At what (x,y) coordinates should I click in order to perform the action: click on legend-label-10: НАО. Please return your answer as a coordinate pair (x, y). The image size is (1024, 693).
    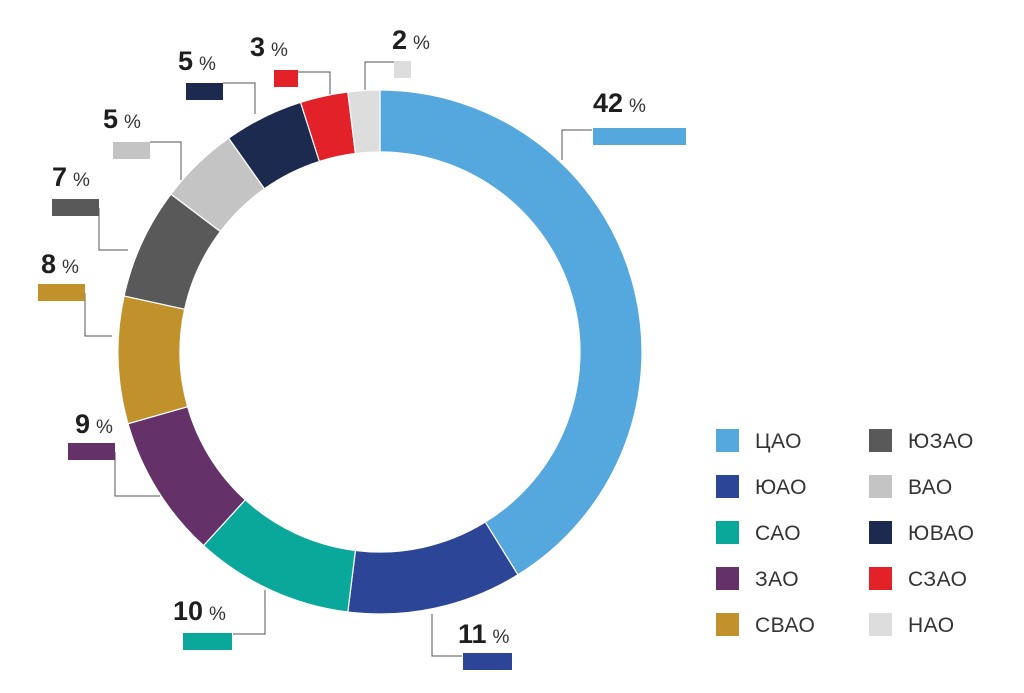
    Looking at the image, I should click on (931, 625).